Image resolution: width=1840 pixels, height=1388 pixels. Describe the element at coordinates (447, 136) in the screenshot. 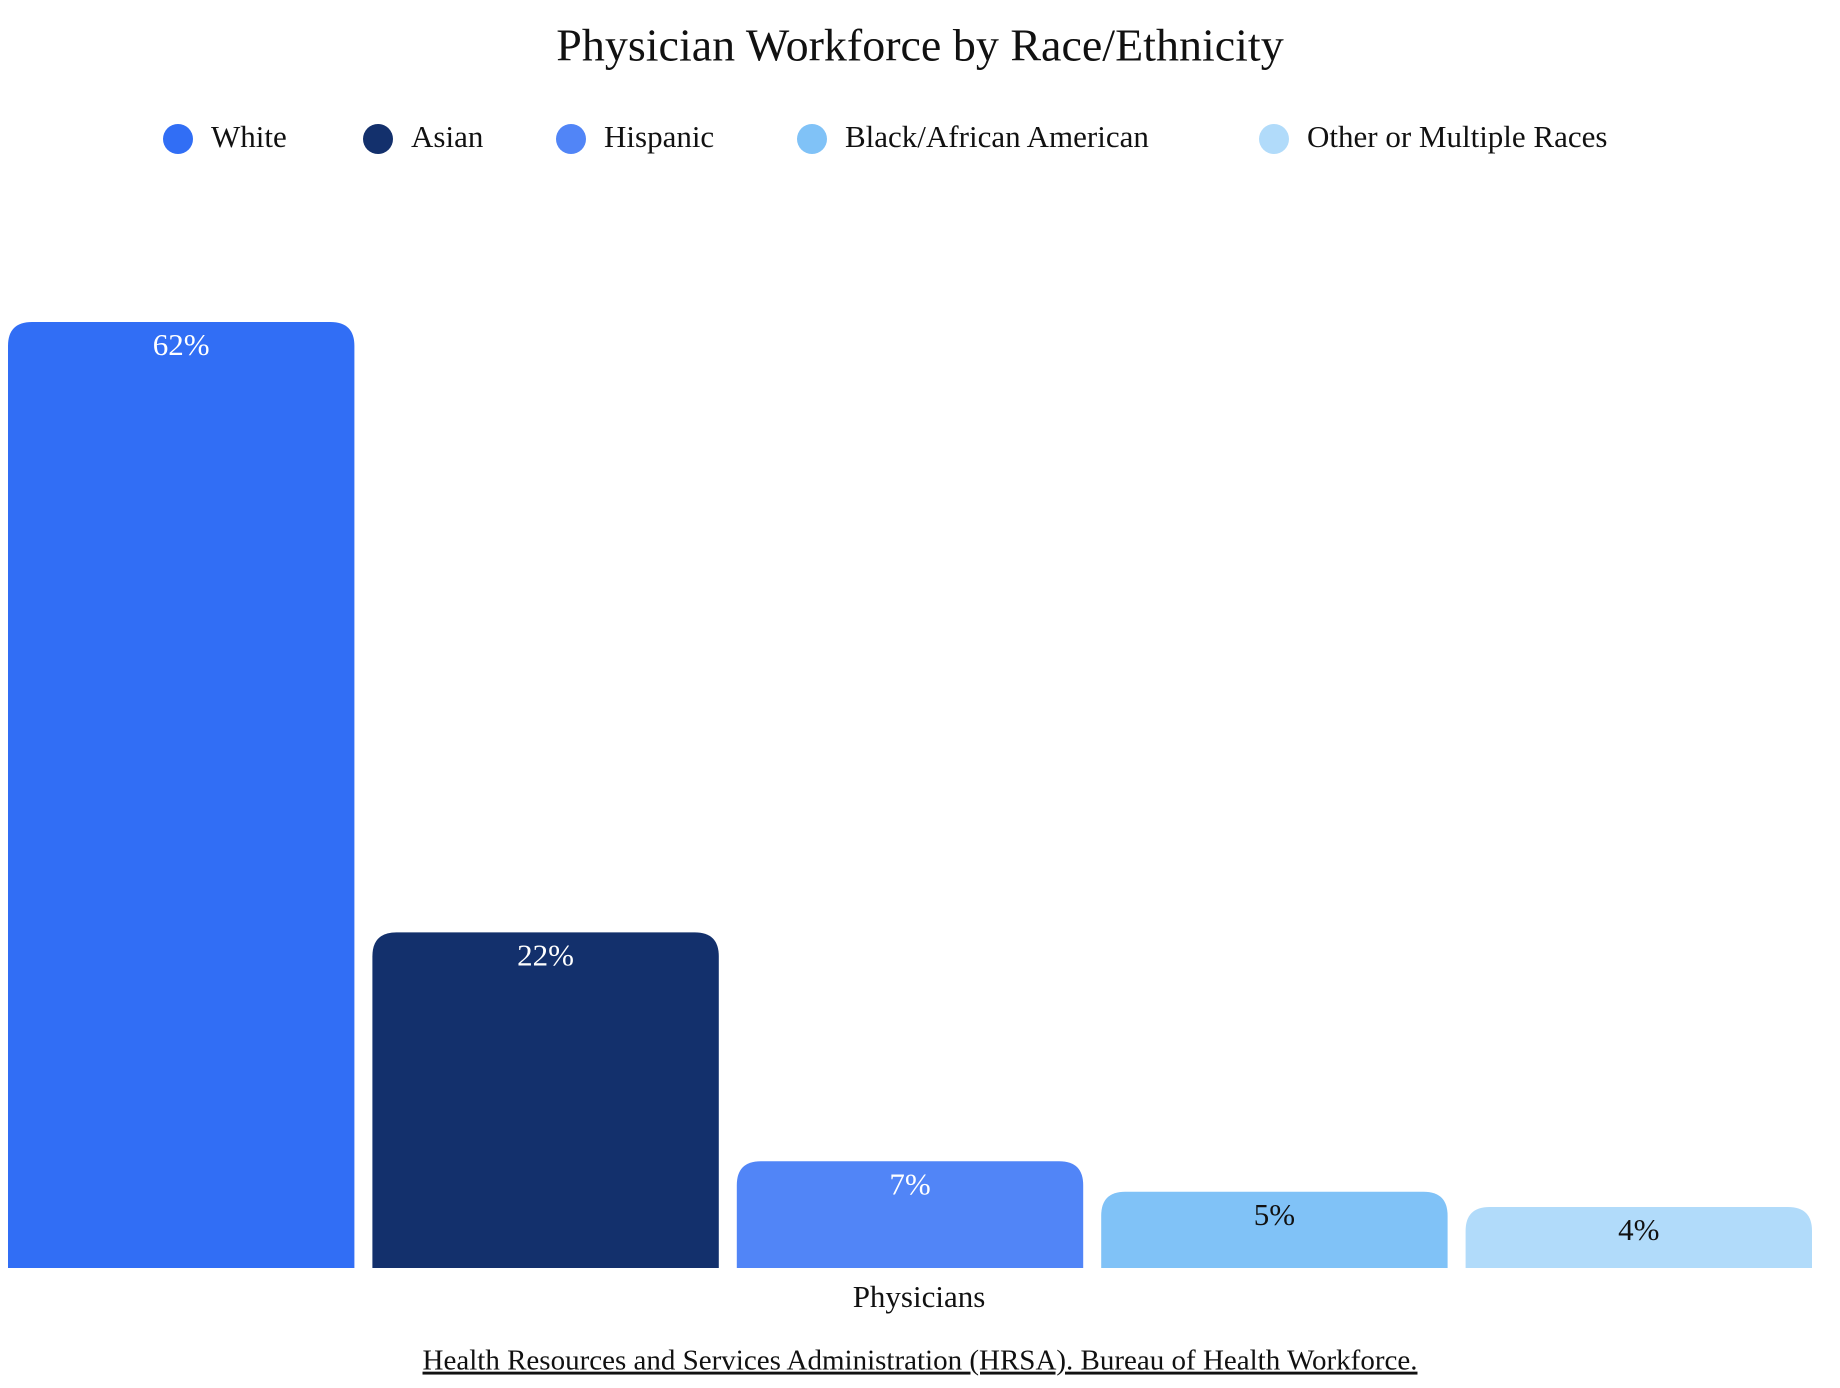

I see `legend-label: Asian` at that location.